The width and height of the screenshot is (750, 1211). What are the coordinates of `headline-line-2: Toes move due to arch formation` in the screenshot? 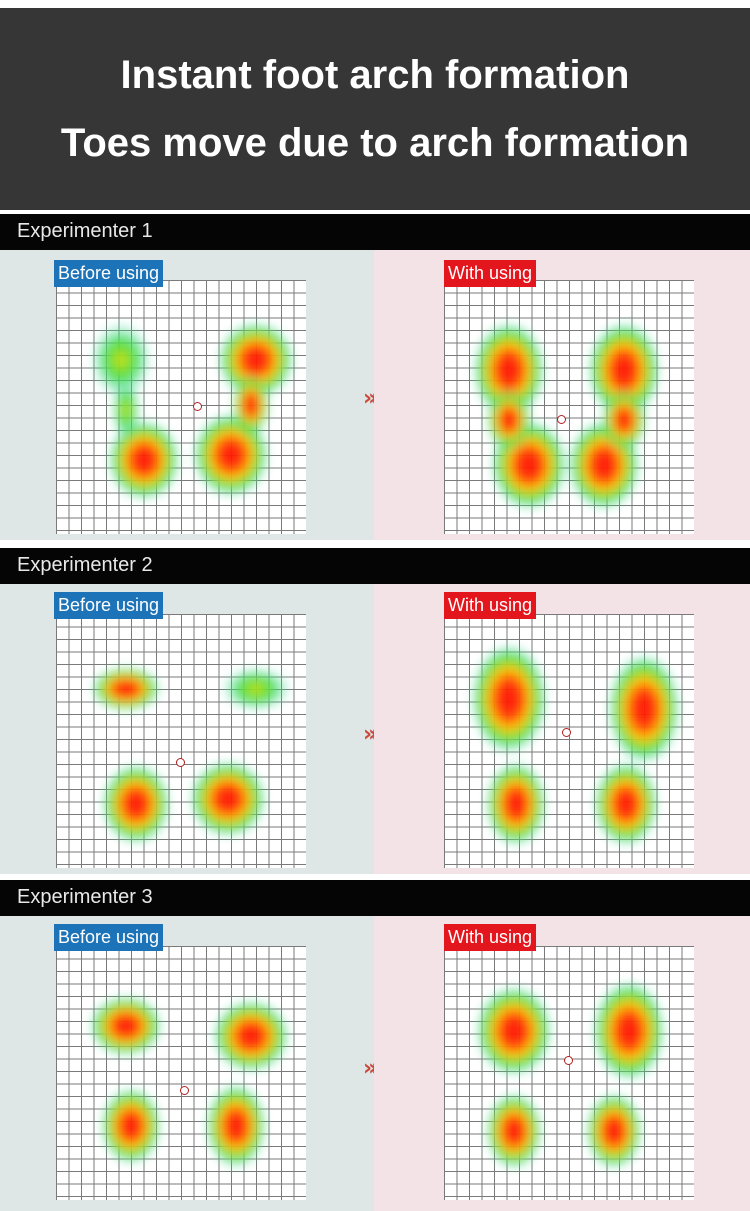 It's located at (375, 143).